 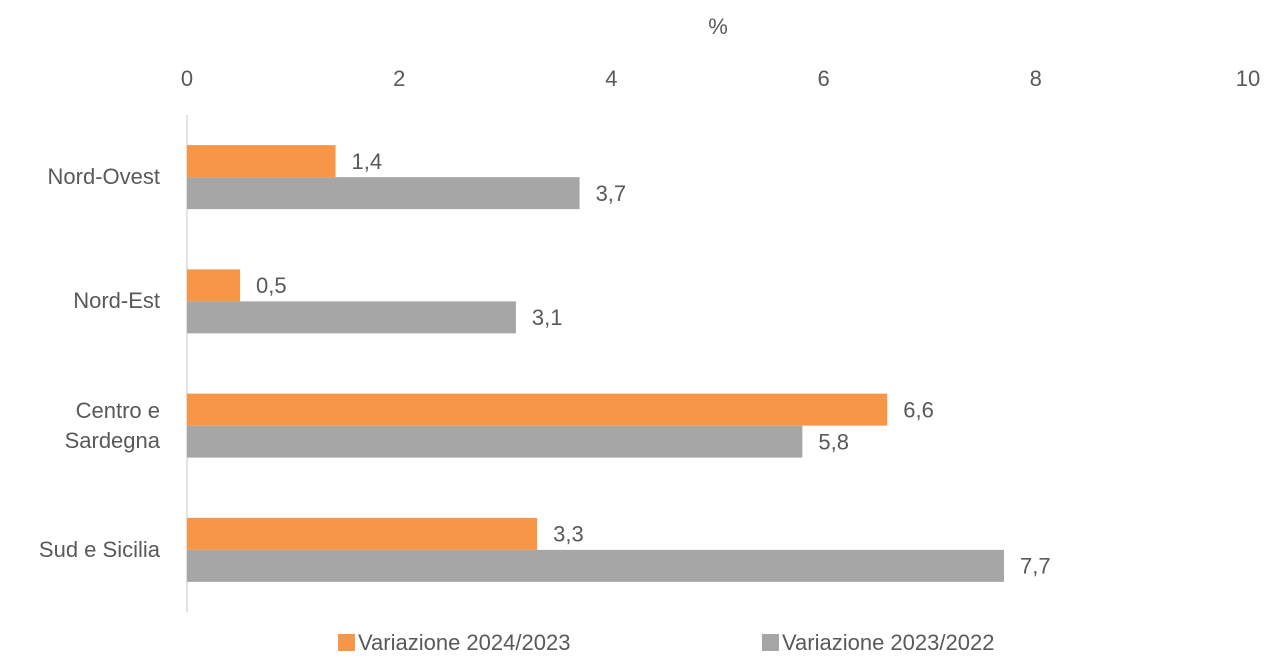 I want to click on x-axis-label: %, so click(x=718, y=26).